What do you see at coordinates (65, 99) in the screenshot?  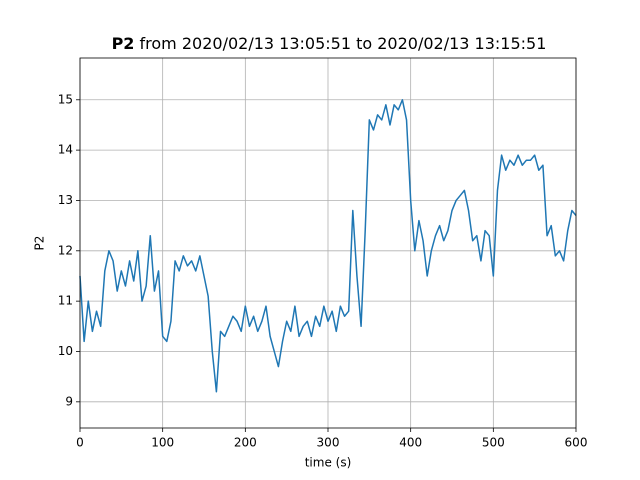 I see `y-tick-label: 15` at bounding box center [65, 99].